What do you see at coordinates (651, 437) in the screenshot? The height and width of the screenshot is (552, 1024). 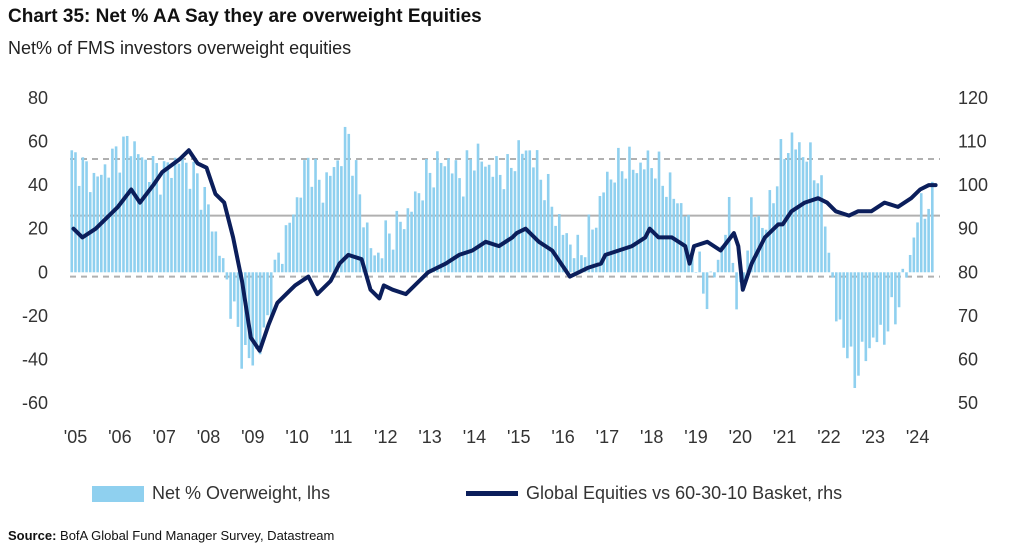 I see `x-tick-label: '18` at bounding box center [651, 437].